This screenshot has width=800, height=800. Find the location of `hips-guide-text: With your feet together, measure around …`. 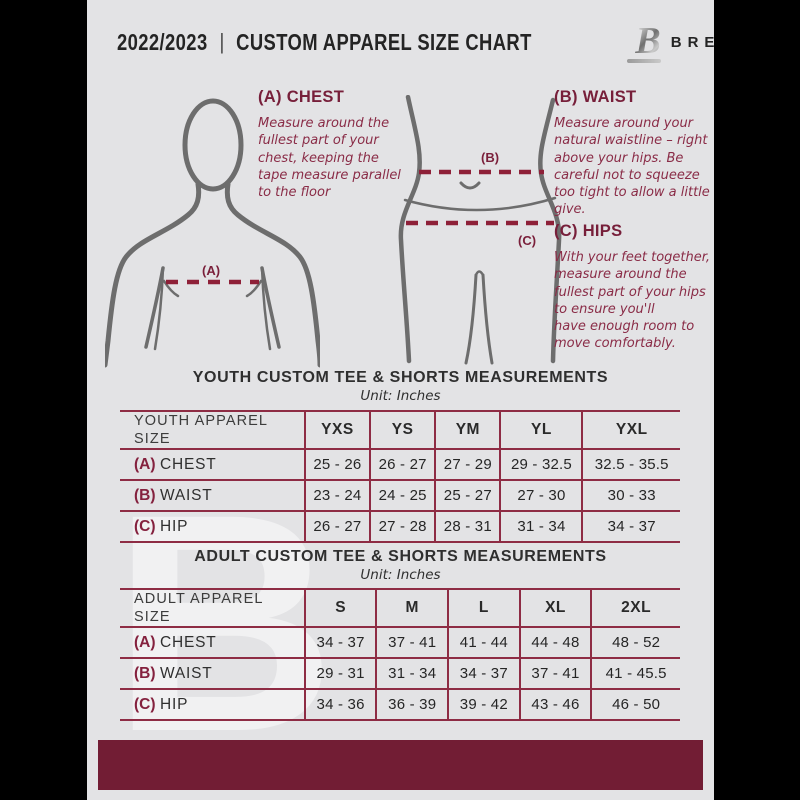

hips-guide-text: With your feet together, measure around … is located at coordinates (632, 301).